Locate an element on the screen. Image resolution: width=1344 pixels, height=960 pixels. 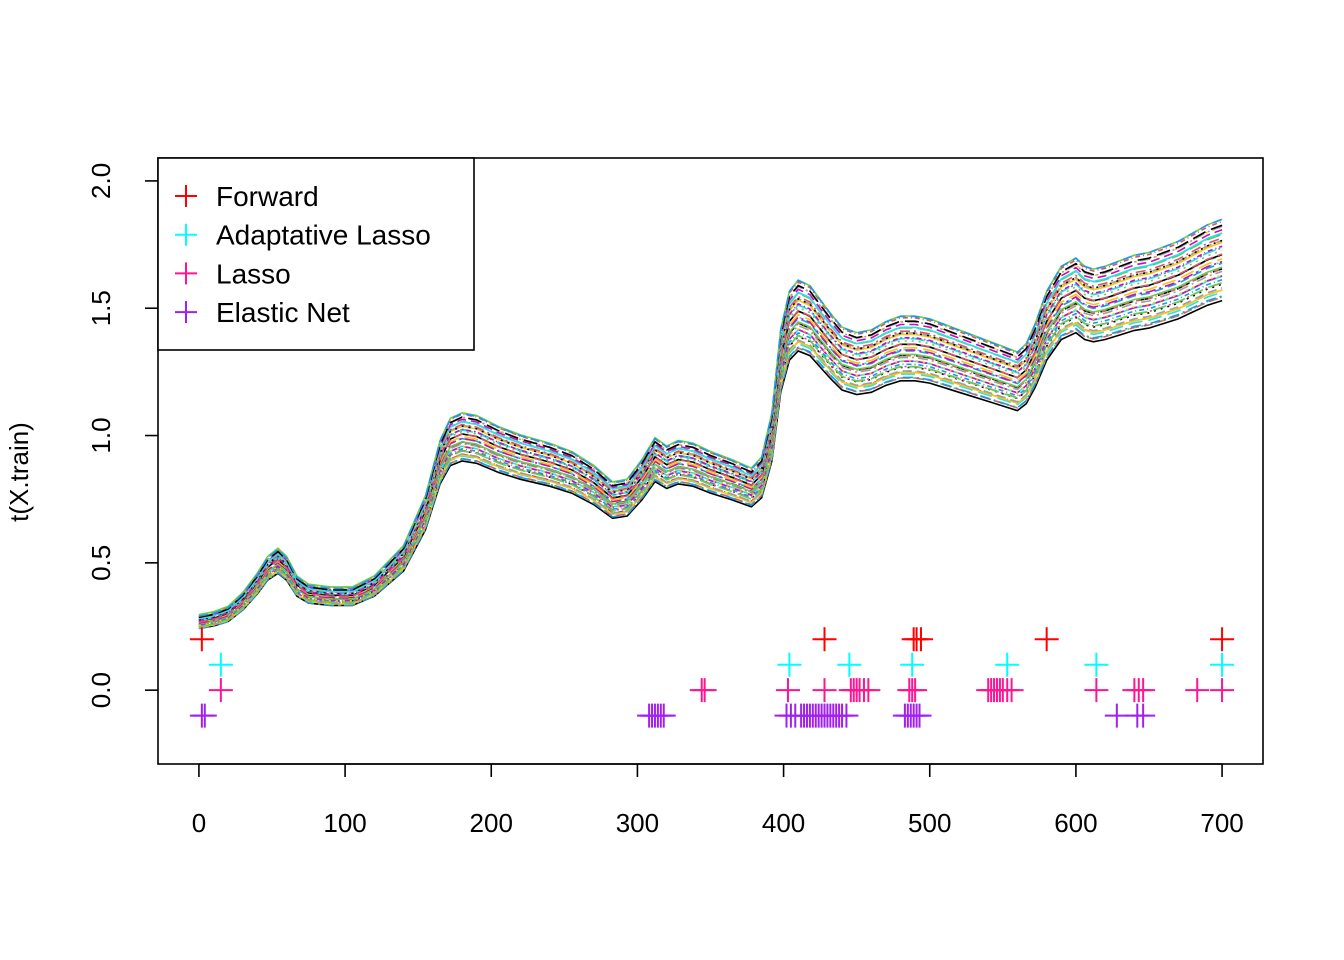
legend: Forward Adaptative Lasso Lasso Elastic Net is located at coordinates (316, 254).